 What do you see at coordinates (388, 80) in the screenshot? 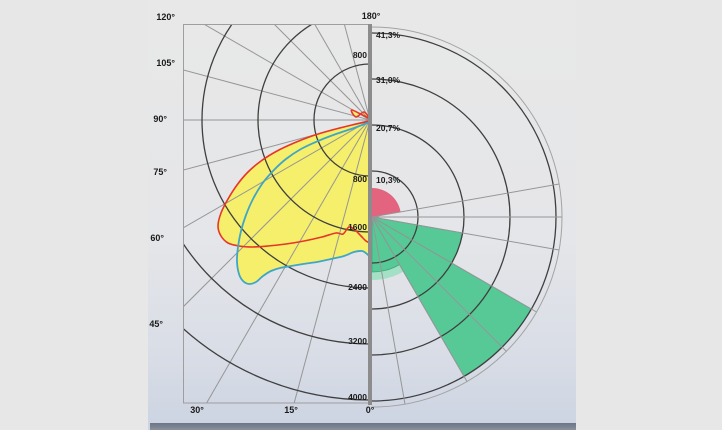
I see `flux-percent-label: 31,0%` at bounding box center [388, 80].